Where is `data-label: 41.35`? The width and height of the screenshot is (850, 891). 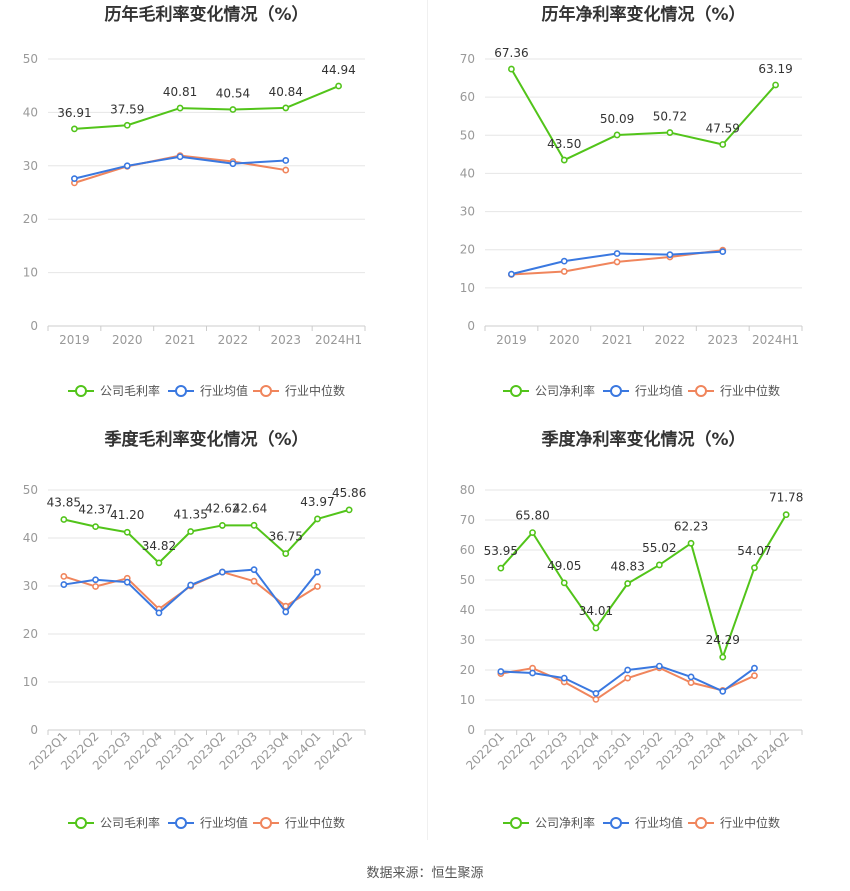 data-label: 41.35 is located at coordinates (190, 515).